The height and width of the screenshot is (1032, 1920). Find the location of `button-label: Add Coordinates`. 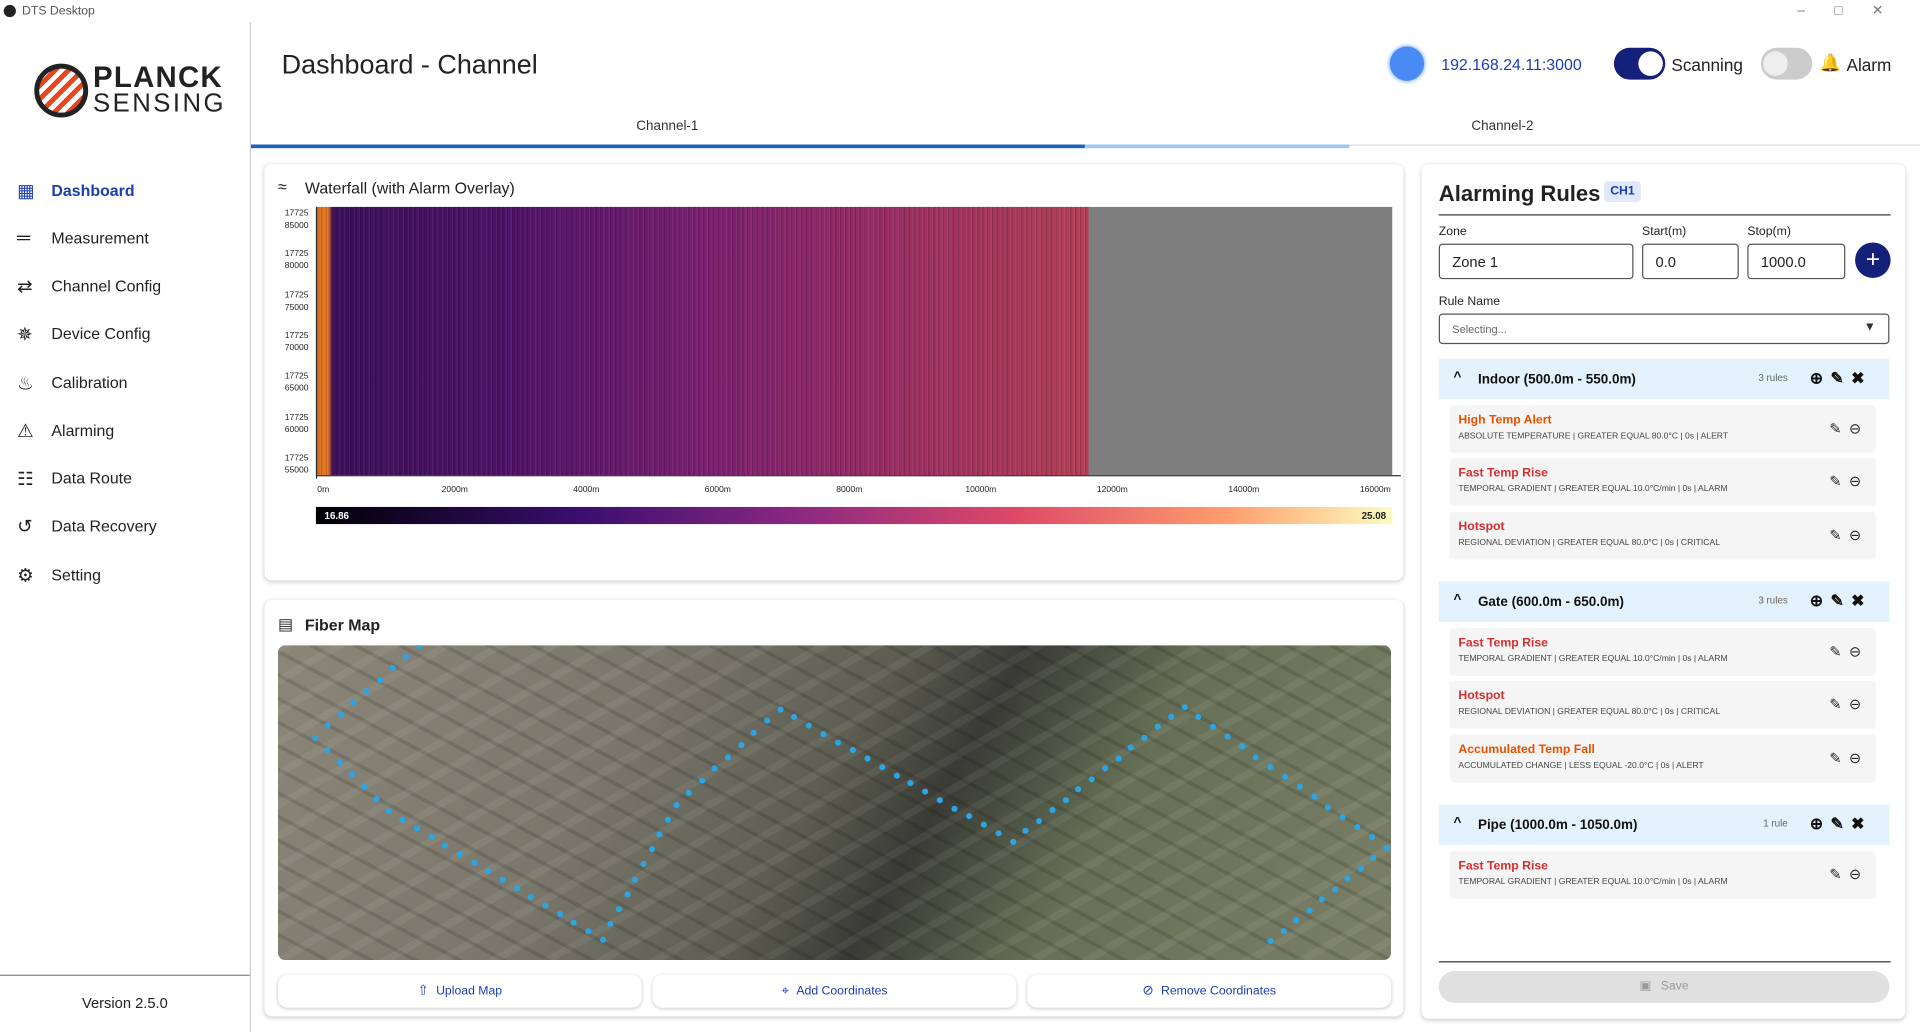

button-label: Add Coordinates is located at coordinates (842, 991).